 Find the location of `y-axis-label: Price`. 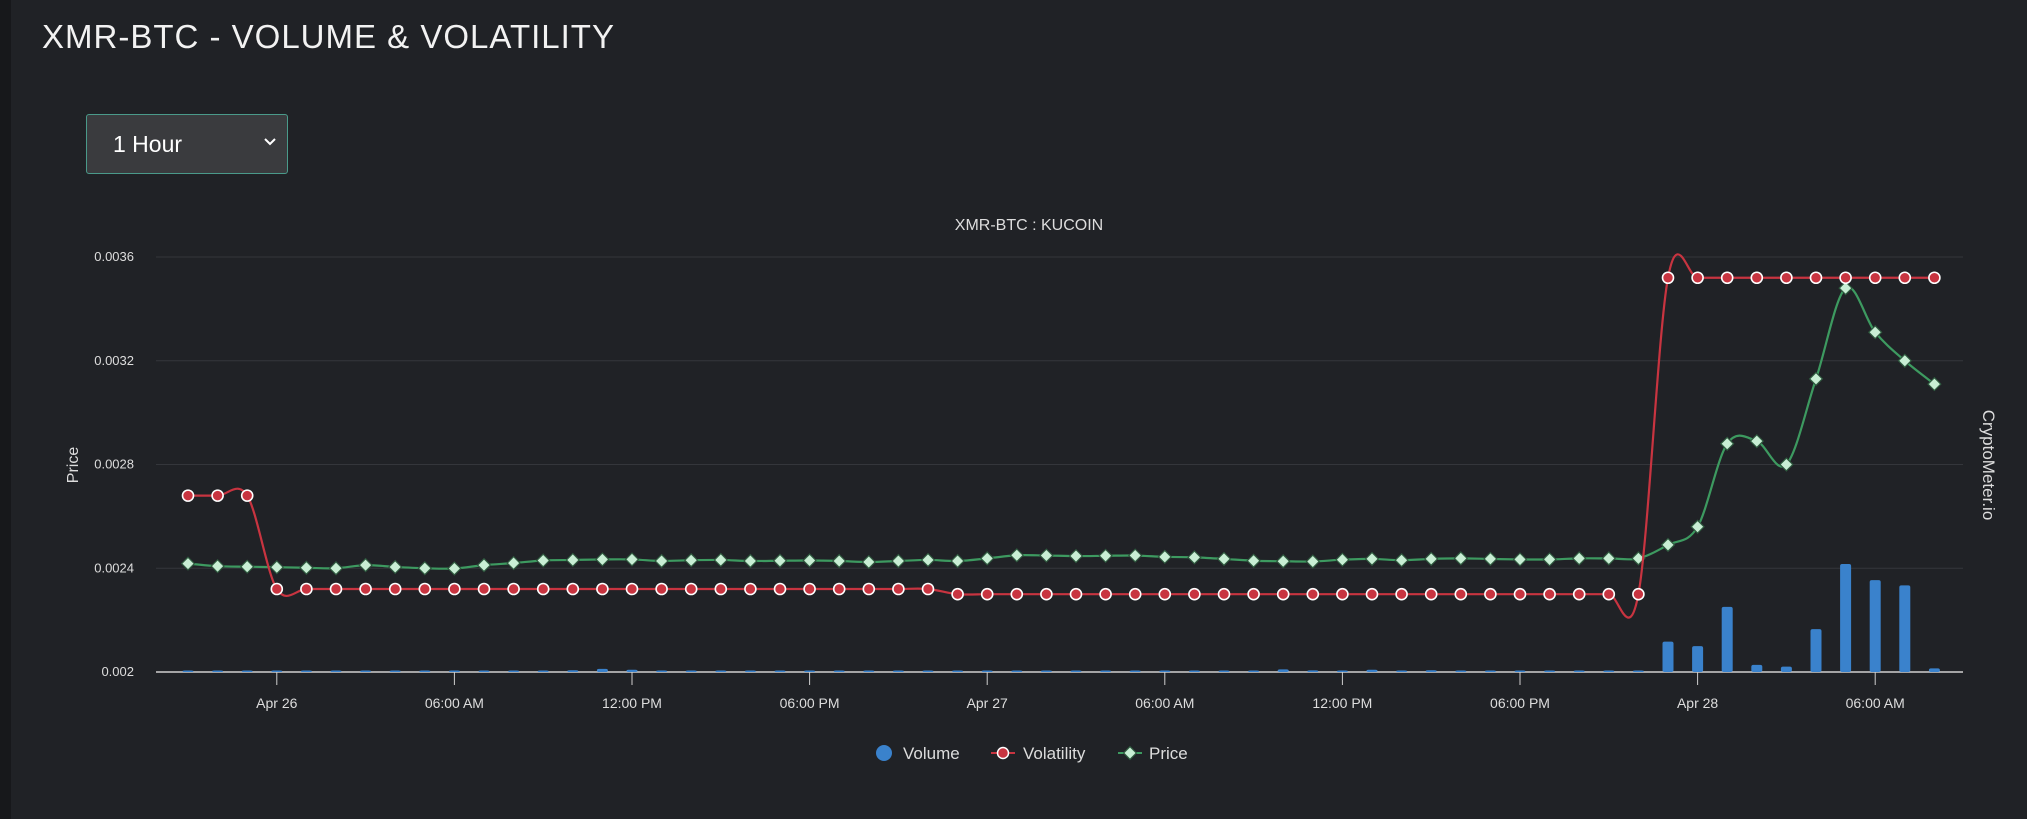

y-axis-label: Price is located at coordinates (73, 465).